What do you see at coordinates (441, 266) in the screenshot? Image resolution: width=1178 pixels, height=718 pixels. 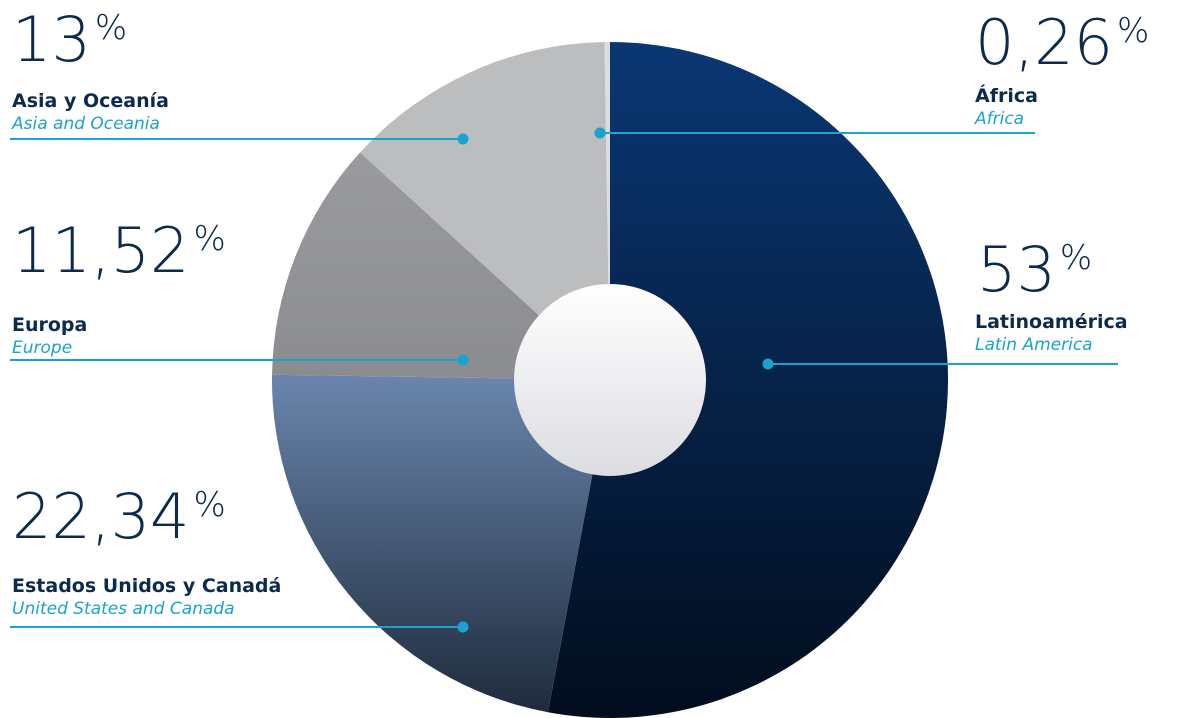 I see `slice-europe` at bounding box center [441, 266].